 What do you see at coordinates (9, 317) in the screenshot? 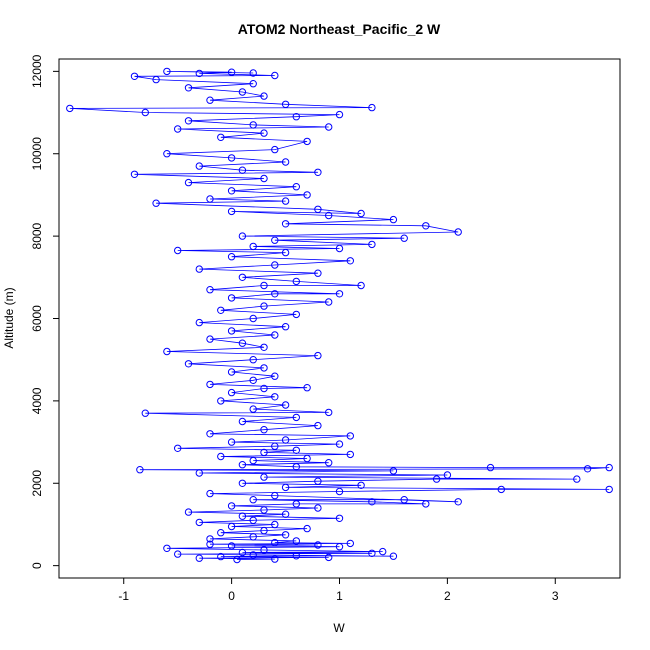
I see `y-axis-label: Altitude (m)` at bounding box center [9, 317].